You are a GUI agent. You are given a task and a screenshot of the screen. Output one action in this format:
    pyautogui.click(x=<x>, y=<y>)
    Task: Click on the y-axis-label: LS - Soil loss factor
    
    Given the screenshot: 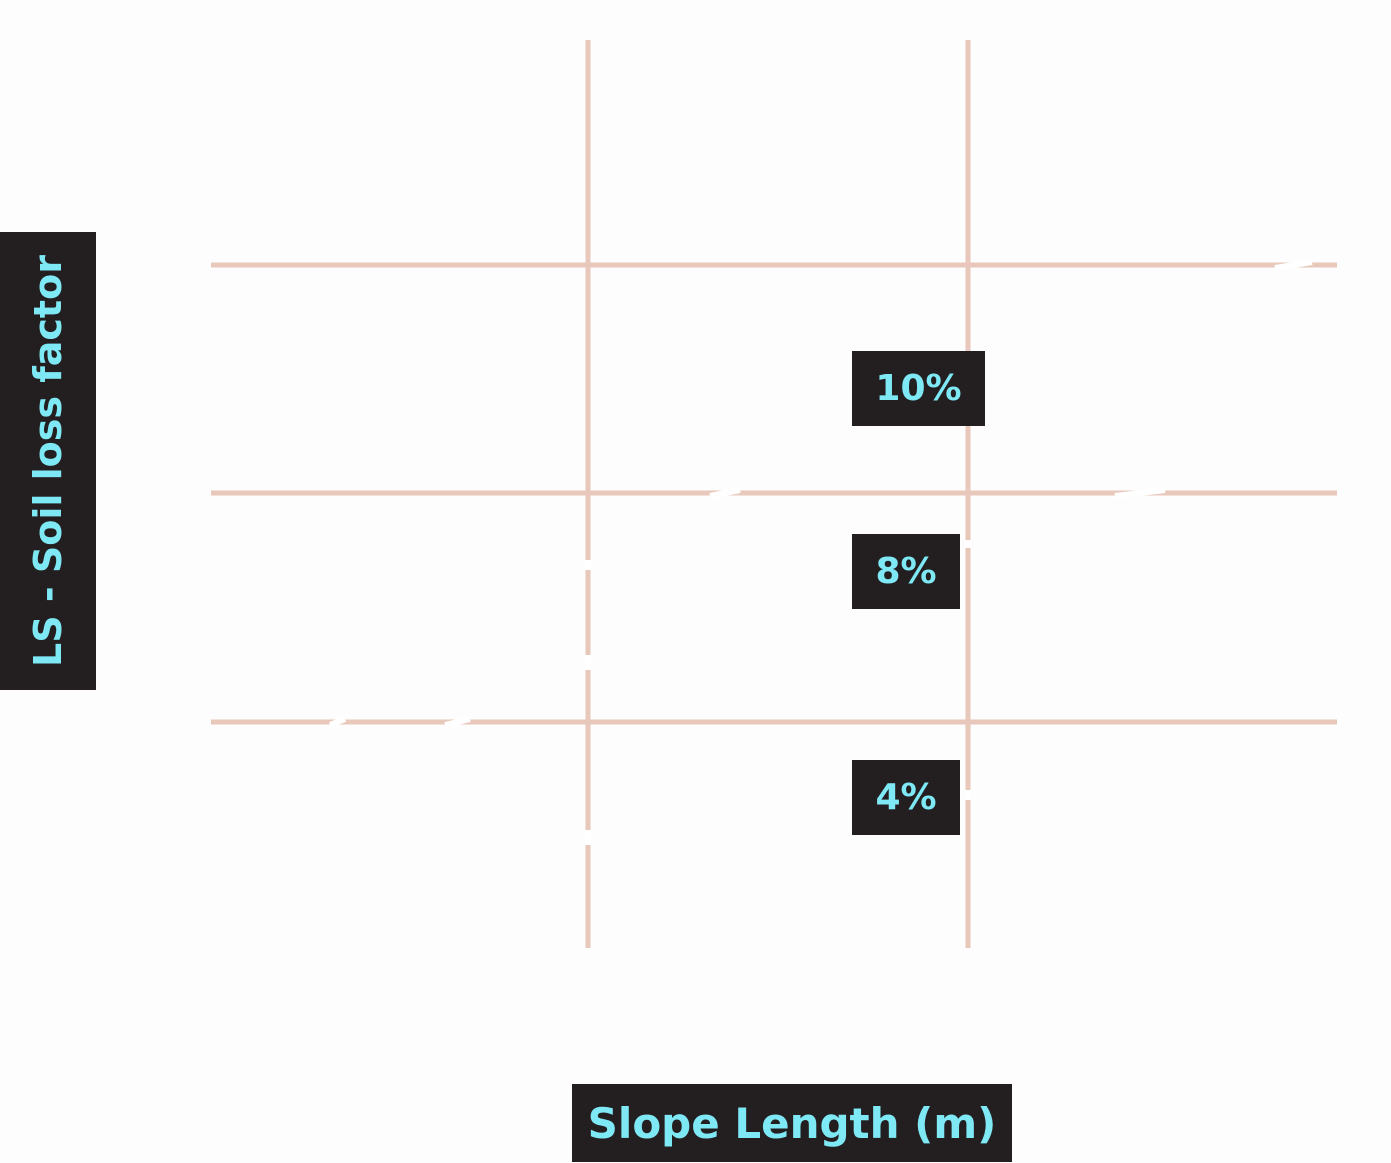 What is the action you would take?
    pyautogui.click(x=48, y=461)
    